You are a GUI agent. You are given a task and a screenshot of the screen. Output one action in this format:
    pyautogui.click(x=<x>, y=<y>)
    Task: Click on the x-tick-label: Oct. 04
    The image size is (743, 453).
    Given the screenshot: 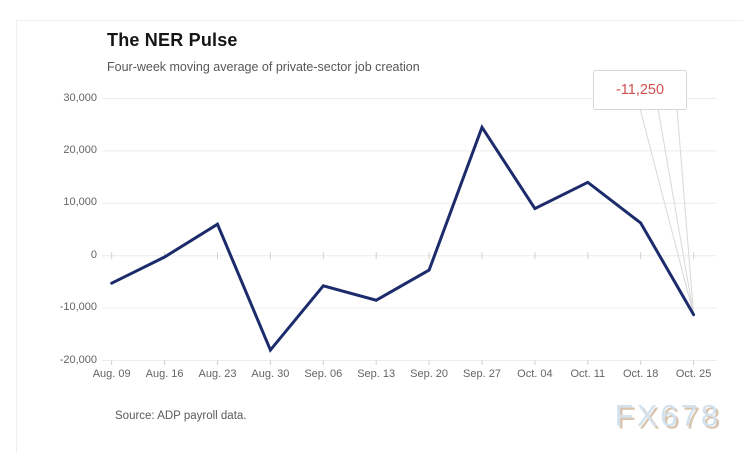 What is the action you would take?
    pyautogui.click(x=535, y=374)
    